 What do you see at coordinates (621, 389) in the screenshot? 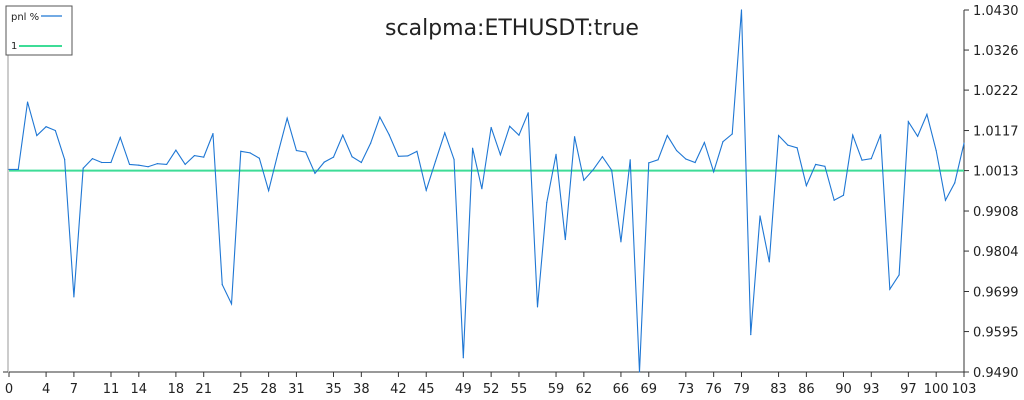
I see `x-tick-label: 66` at bounding box center [621, 389].